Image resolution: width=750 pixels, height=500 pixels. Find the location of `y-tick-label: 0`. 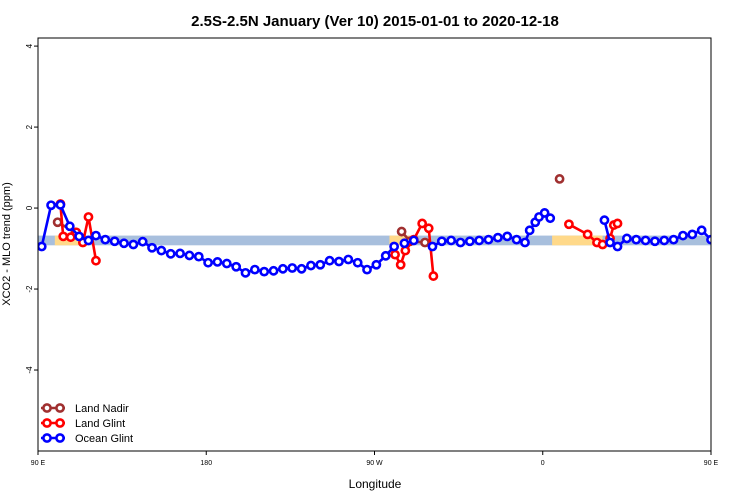

y-tick-label: 0 is located at coordinates (29, 207).